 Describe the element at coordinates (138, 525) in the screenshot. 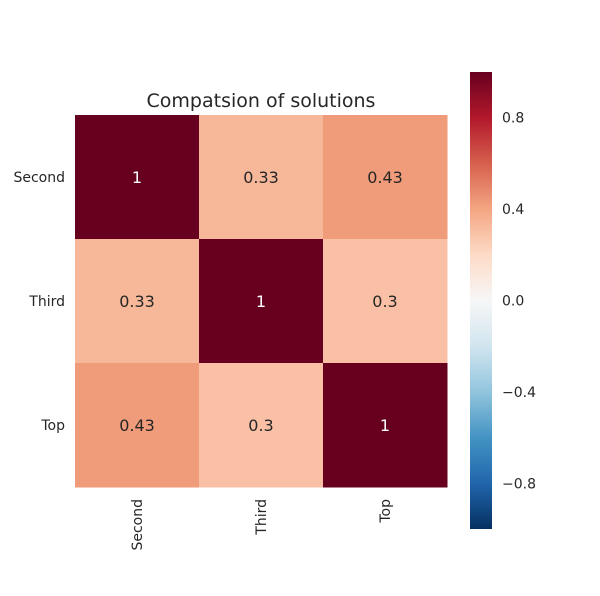

I see `x-tick-label: Second` at that location.